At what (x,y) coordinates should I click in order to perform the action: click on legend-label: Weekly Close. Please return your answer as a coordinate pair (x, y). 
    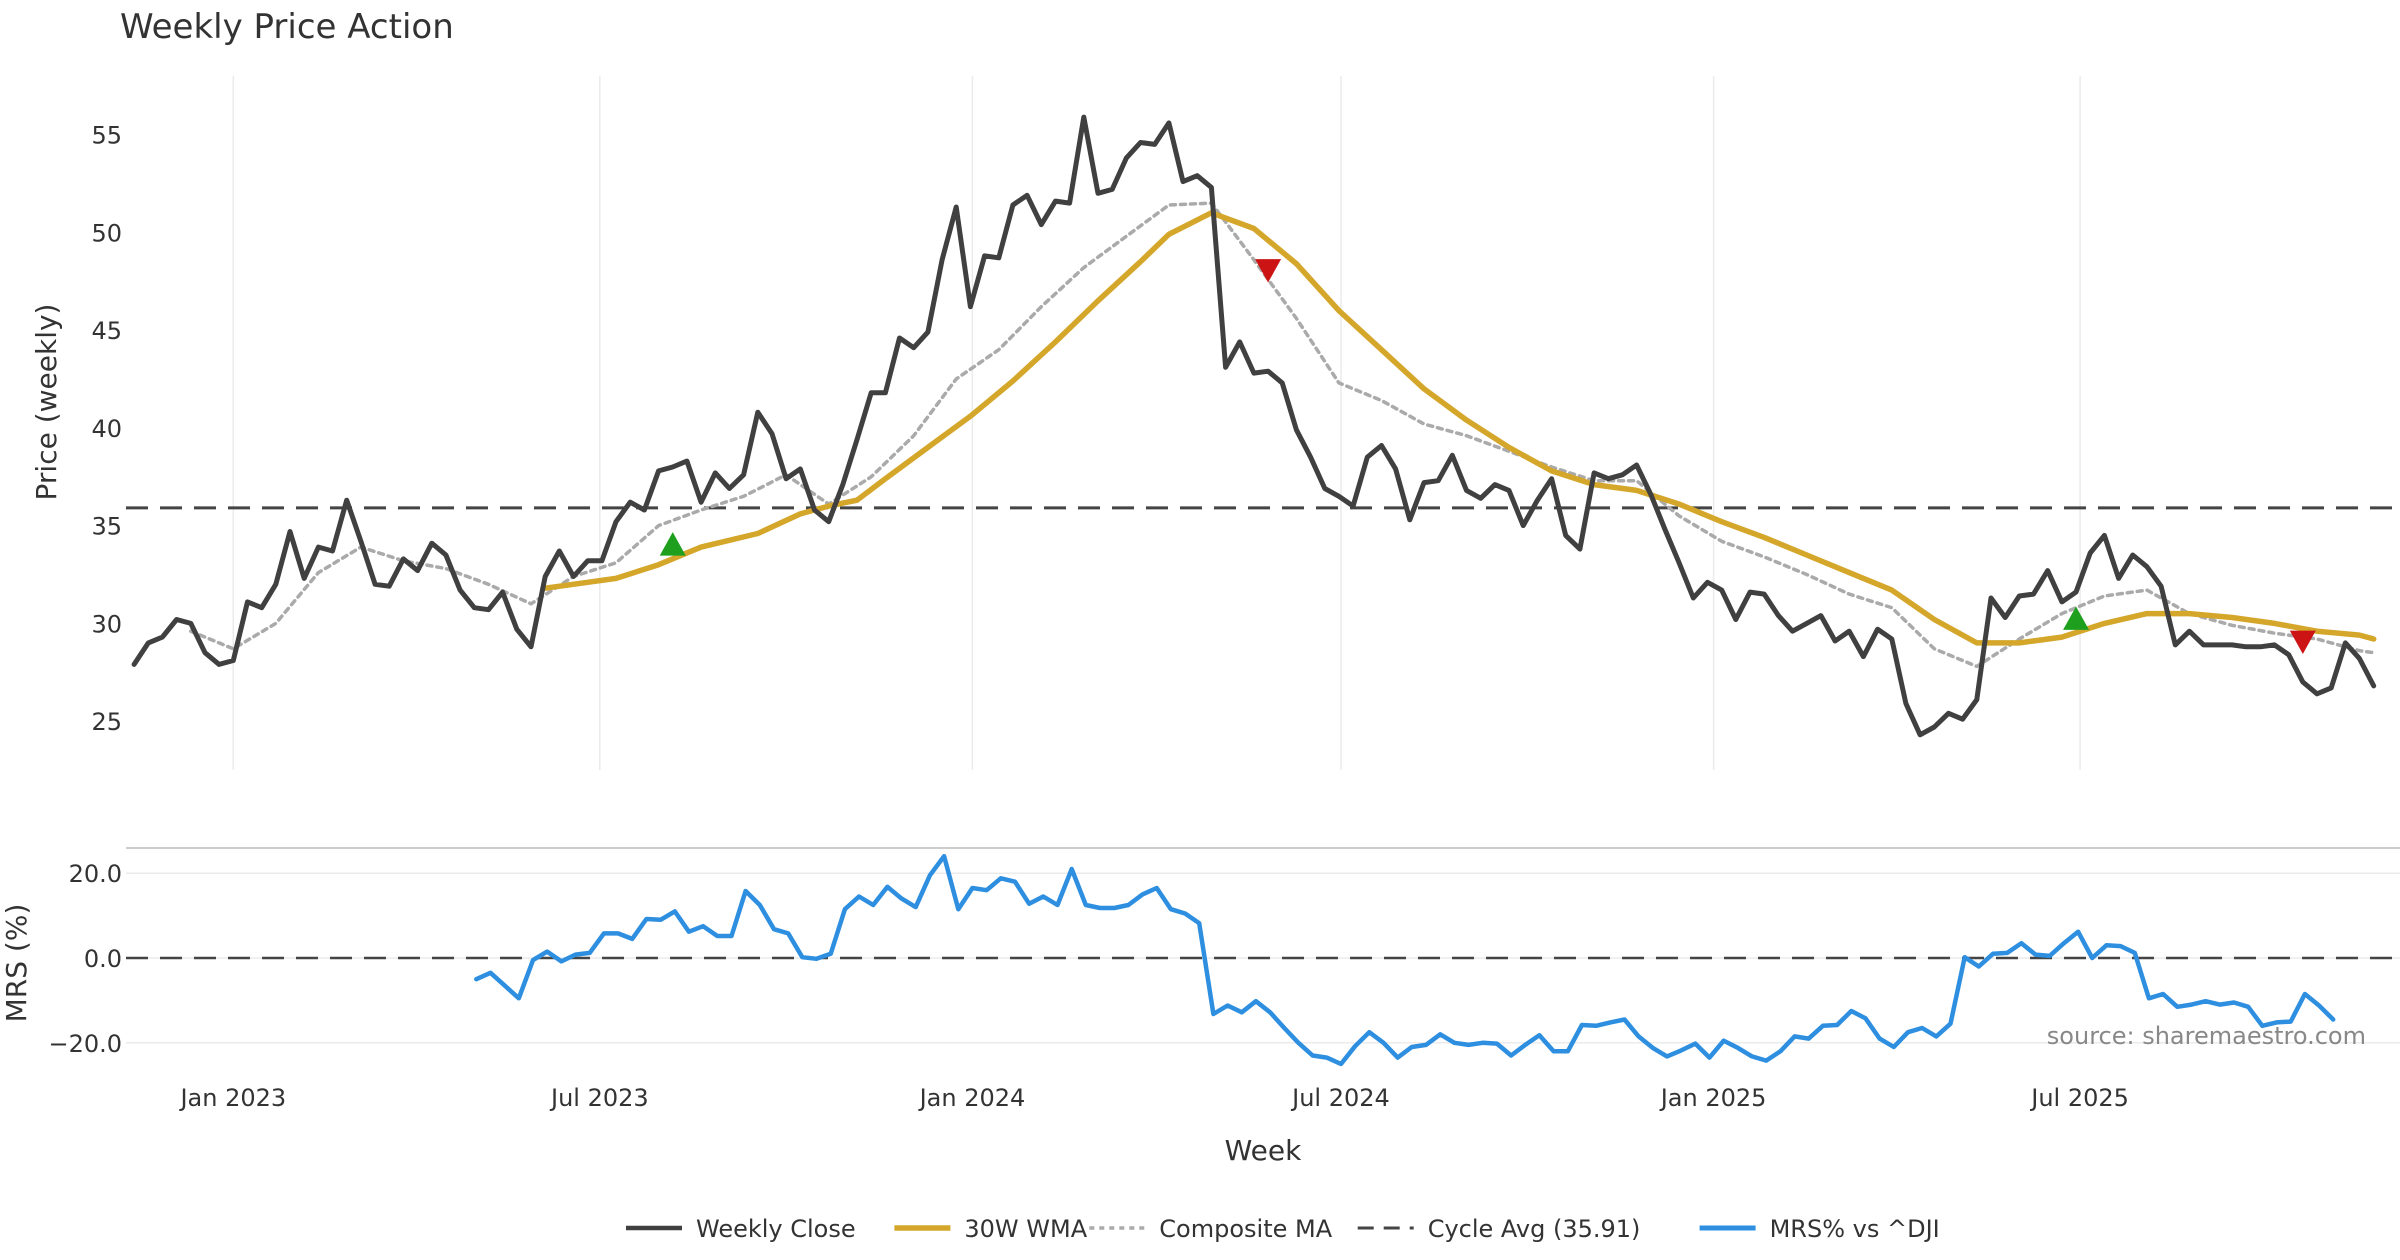
    Looking at the image, I should click on (776, 1229).